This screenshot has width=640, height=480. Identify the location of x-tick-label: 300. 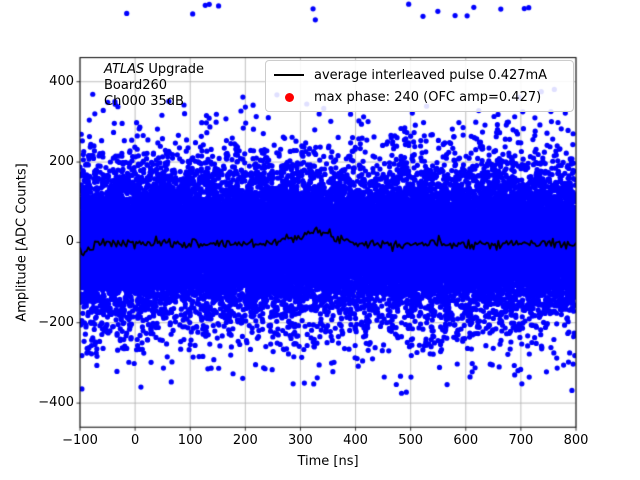
(300, 440).